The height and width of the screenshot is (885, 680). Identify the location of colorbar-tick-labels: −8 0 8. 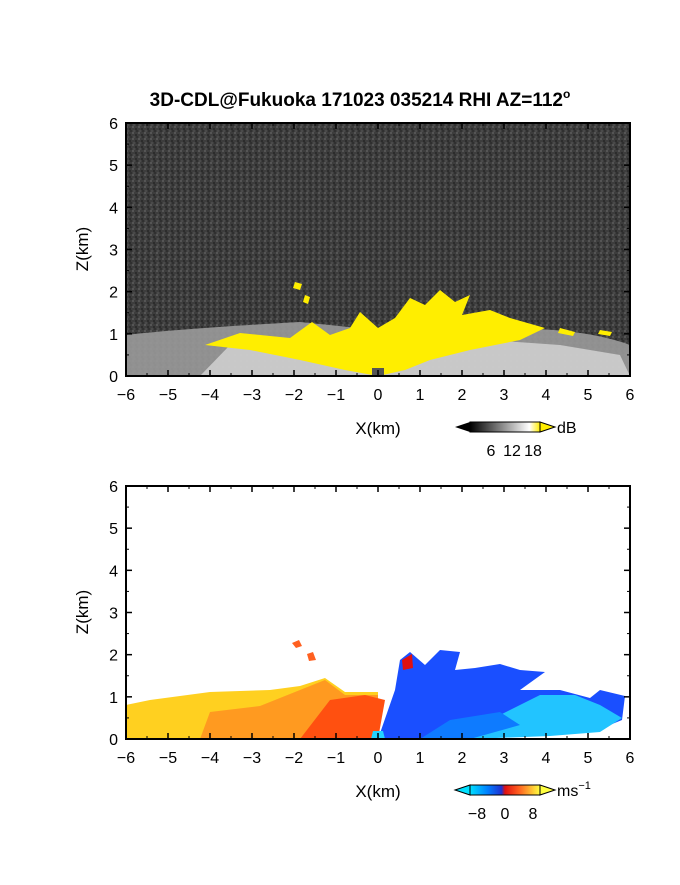
(503, 814).